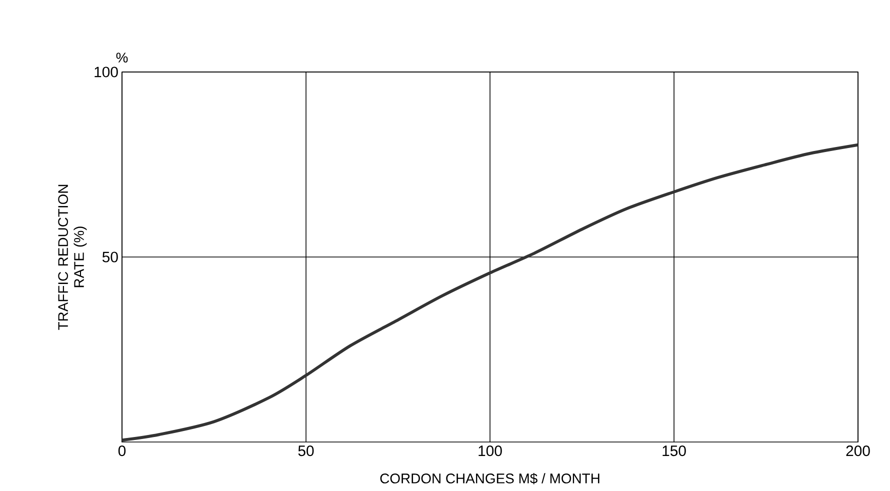  What do you see at coordinates (490, 478) in the screenshot?
I see `x-axis-title: CORDON CHANGES M$ / MONTH` at bounding box center [490, 478].